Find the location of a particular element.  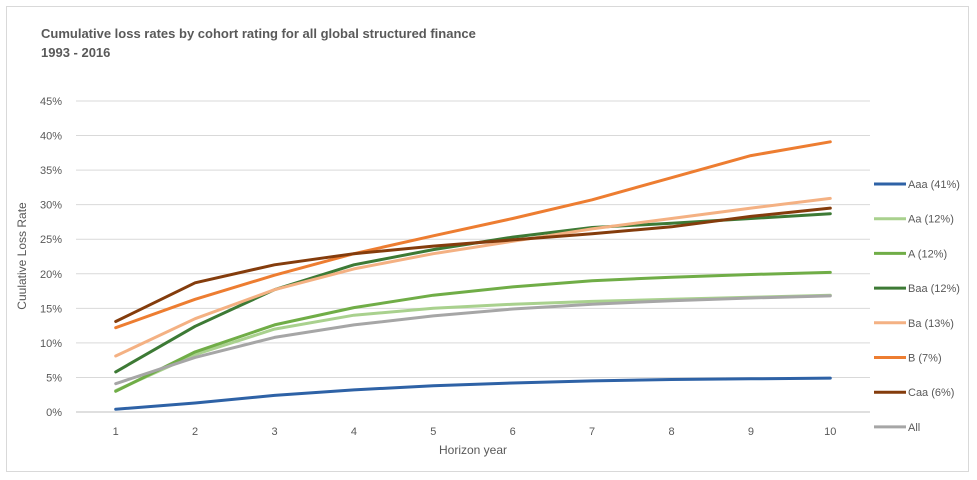

legend-label: Aaa (41%) is located at coordinates (934, 185).